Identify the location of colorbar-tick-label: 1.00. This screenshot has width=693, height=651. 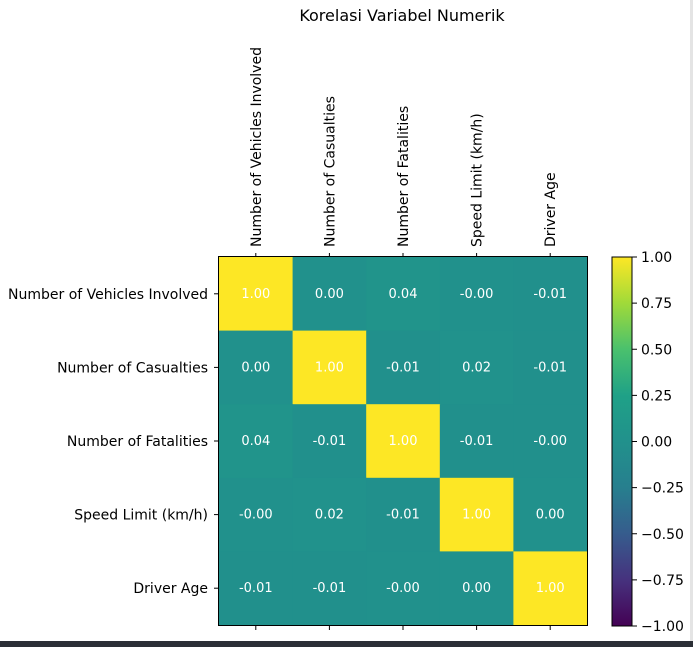
(656, 258).